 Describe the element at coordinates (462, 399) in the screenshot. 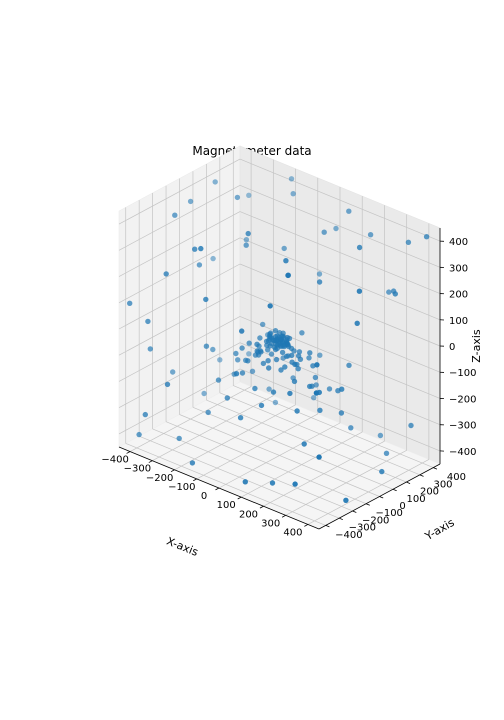

I see `z-tick-label: −200` at that location.